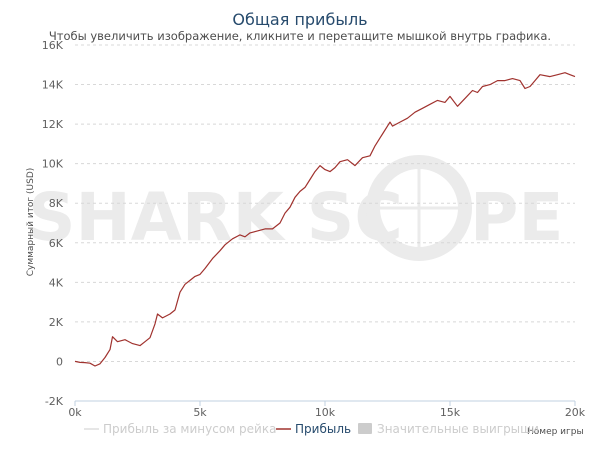 The width and height of the screenshot is (600, 451). Describe the element at coordinates (53, 85) in the screenshot. I see `y-tick-label: 14K` at that location.